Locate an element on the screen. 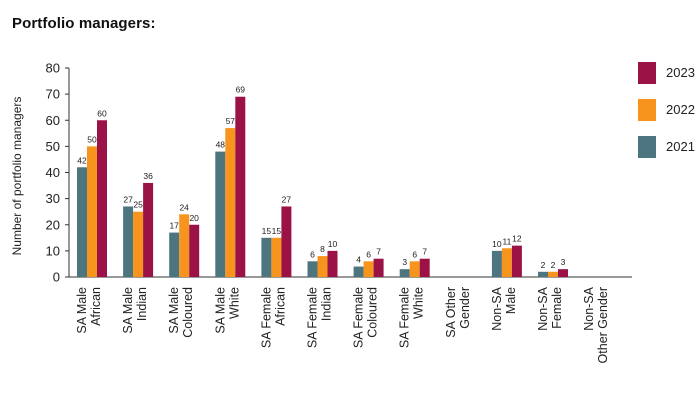  x-tick-label: SA OtherGender is located at coordinates (458, 312).